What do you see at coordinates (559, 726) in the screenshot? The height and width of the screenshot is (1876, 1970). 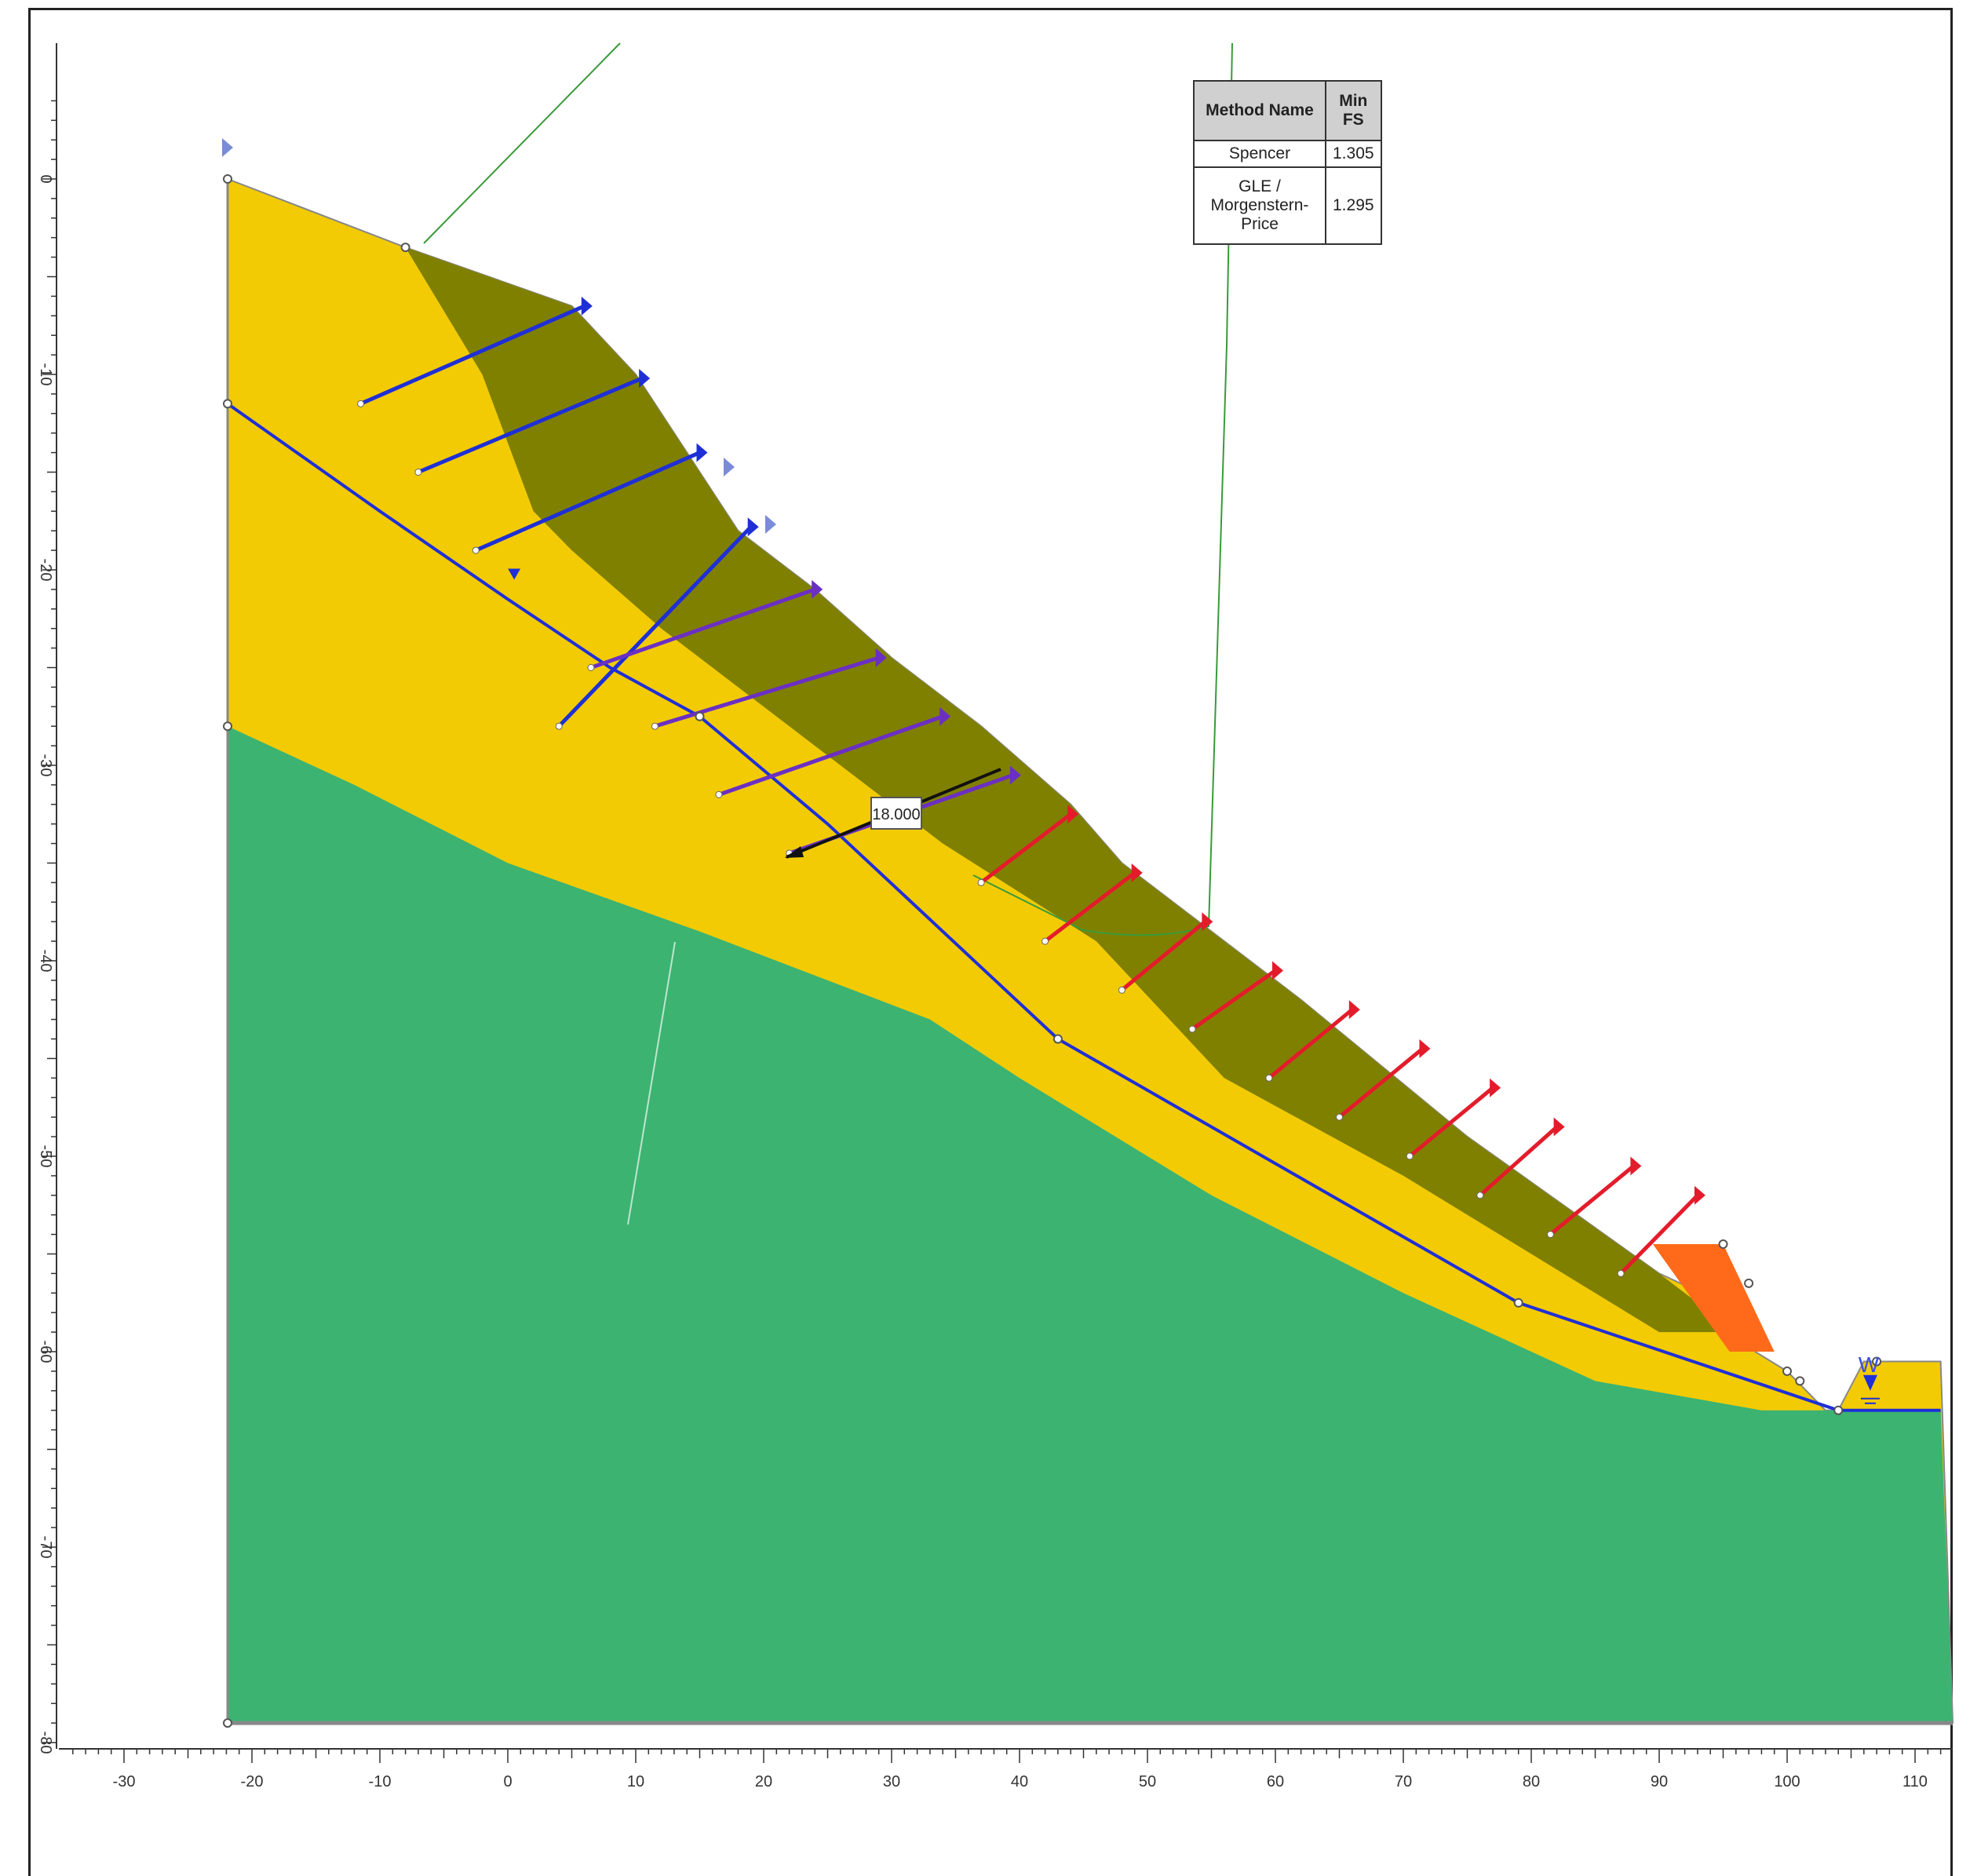 I see `blue-anchor-4-end` at bounding box center [559, 726].